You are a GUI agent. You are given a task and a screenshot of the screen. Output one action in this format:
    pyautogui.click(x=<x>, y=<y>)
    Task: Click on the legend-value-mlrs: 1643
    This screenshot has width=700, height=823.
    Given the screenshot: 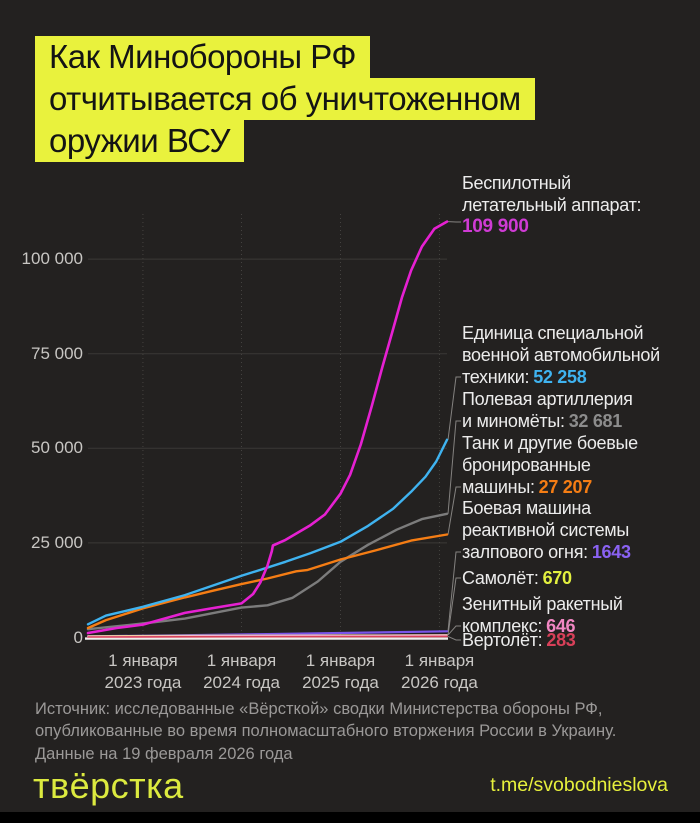 What is the action you would take?
    pyautogui.click(x=611, y=552)
    